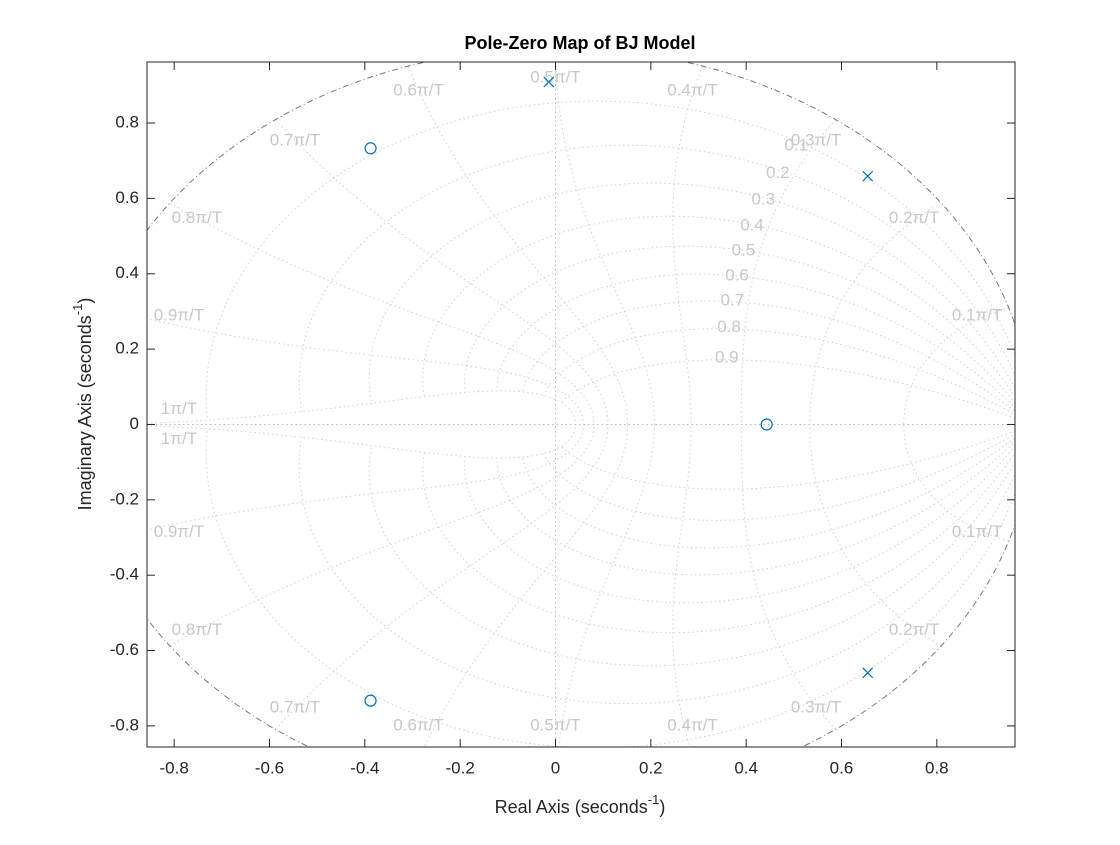 The width and height of the screenshot is (1120, 845). Describe the element at coordinates (778, 172) in the screenshot. I see `damping-label: 0.2` at that location.